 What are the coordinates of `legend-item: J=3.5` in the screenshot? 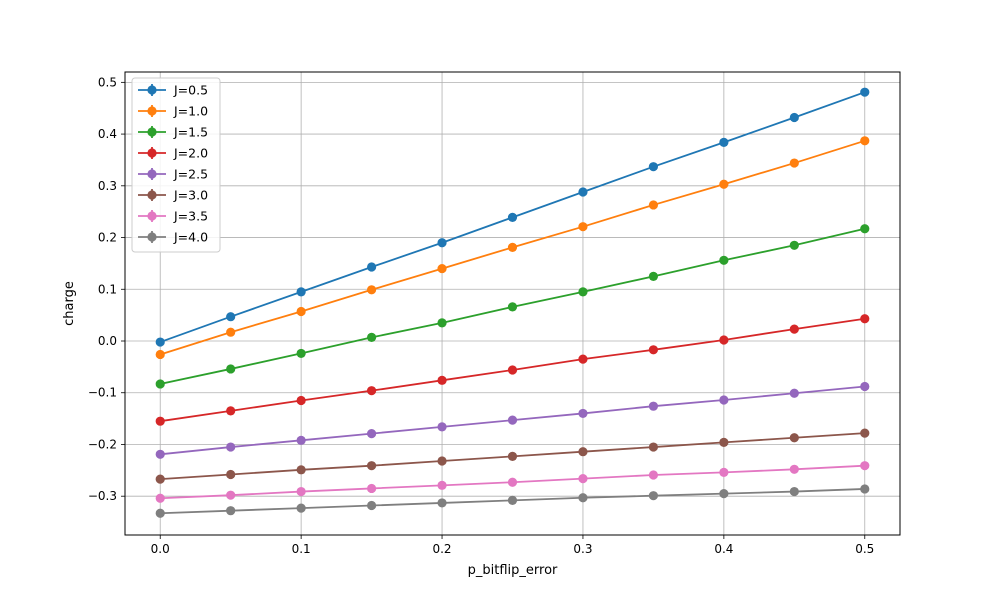 It's located at (173, 216).